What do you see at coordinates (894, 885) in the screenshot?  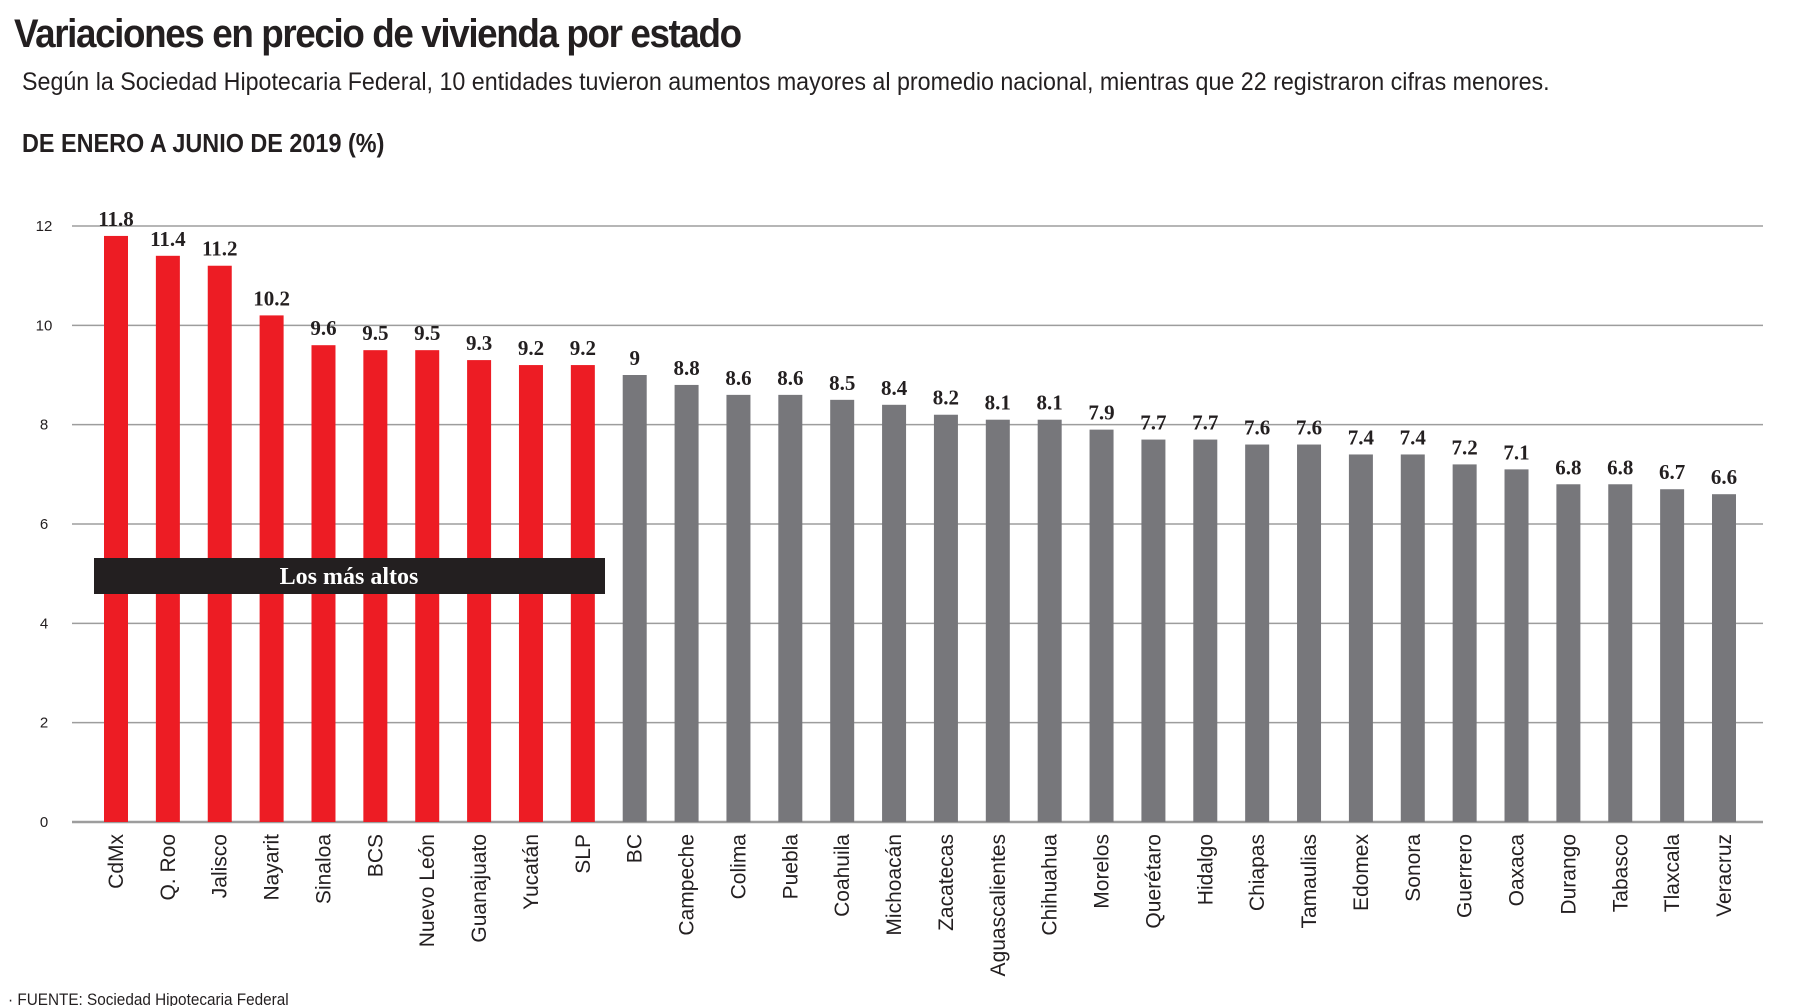 I see `category-label: Michoacán` at bounding box center [894, 885].